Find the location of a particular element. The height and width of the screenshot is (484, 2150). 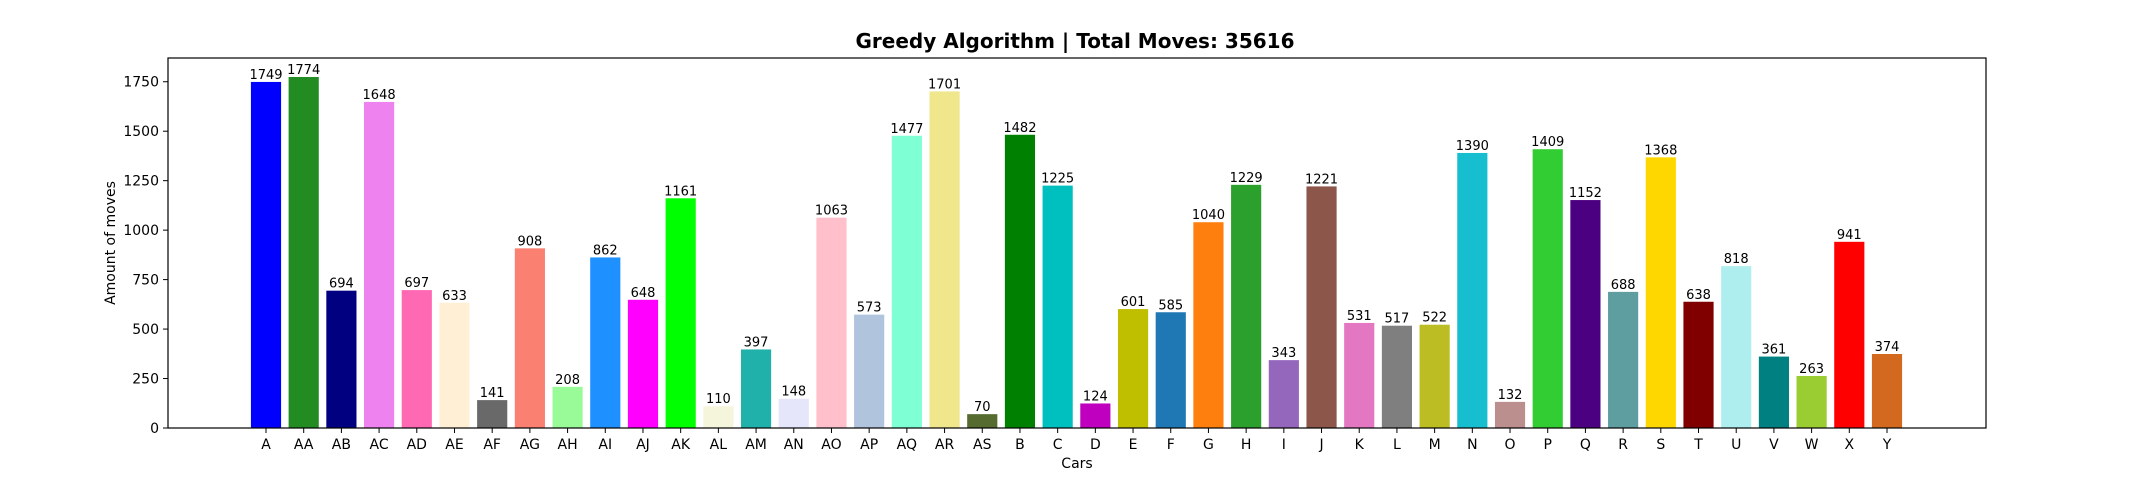

x-tick-label-AM: AM is located at coordinates (756, 445).